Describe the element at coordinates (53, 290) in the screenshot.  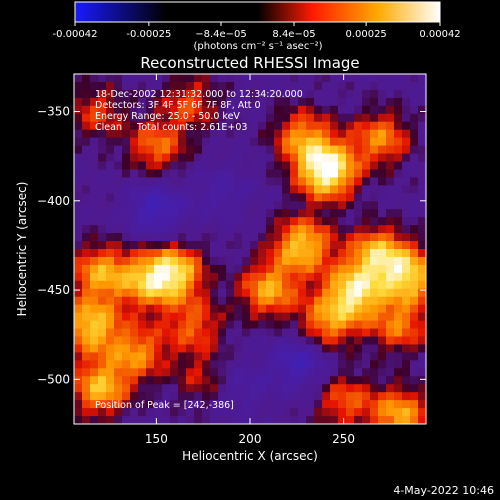
I see `y-tick-label: −450` at that location.